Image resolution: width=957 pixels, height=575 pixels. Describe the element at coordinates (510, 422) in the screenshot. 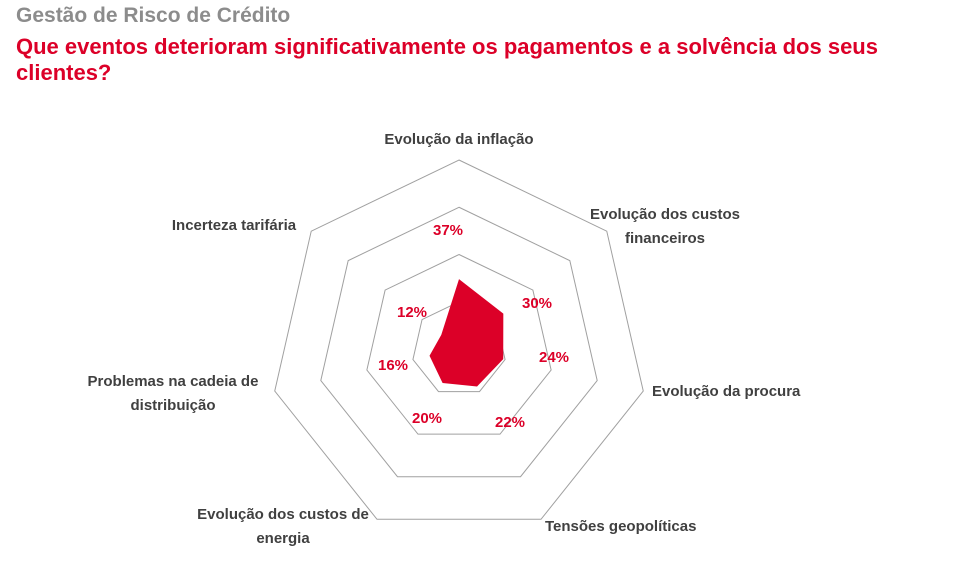

I see `data-label: 22%` at that location.